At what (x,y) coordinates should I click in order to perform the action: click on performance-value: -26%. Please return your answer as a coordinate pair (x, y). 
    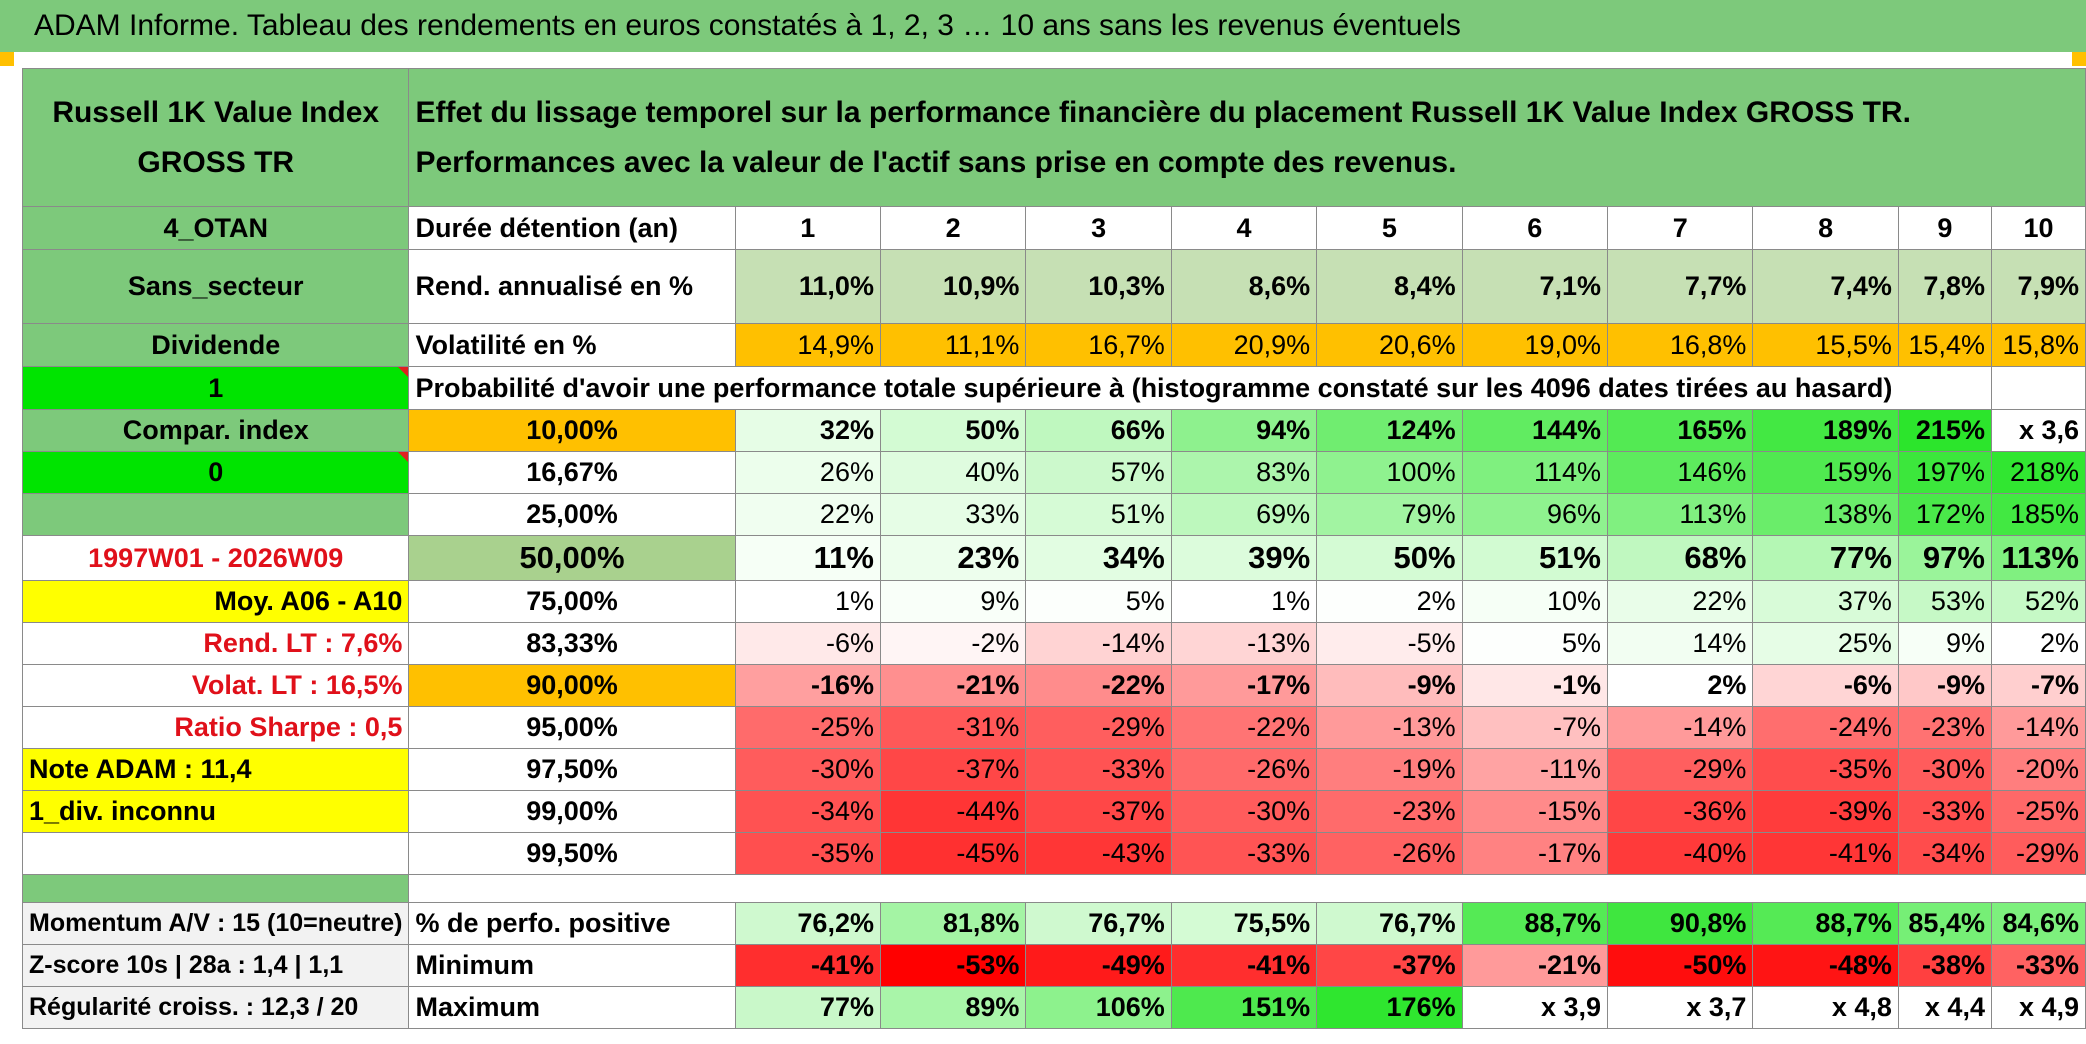
    Looking at the image, I should click on (1389, 853).